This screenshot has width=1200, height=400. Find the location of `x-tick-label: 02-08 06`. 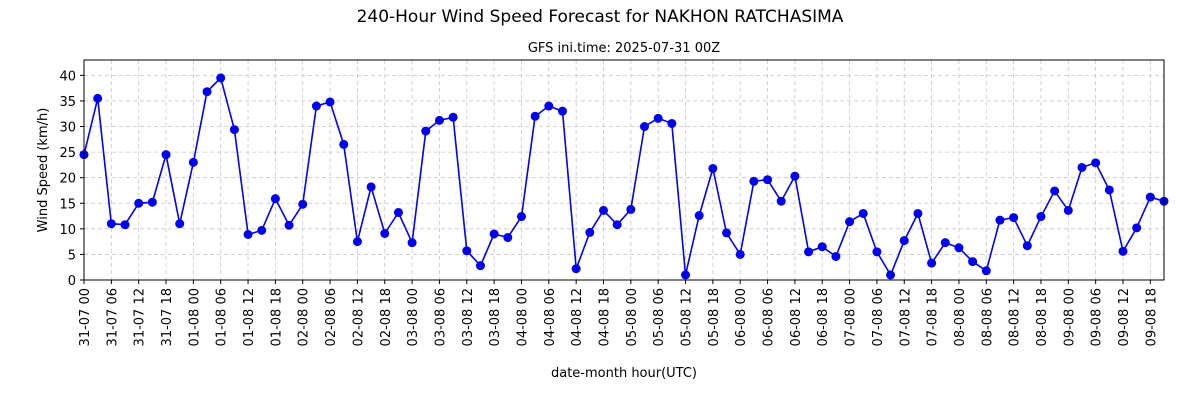

x-tick-label: 02-08 06 is located at coordinates (331, 317).